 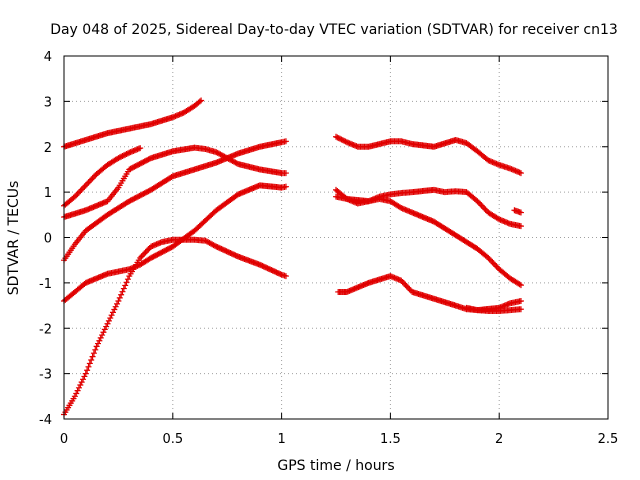 I want to click on y-tick-labels: -4 -3 -2 -1 0 1 2 3 4, so click(x=45, y=239).